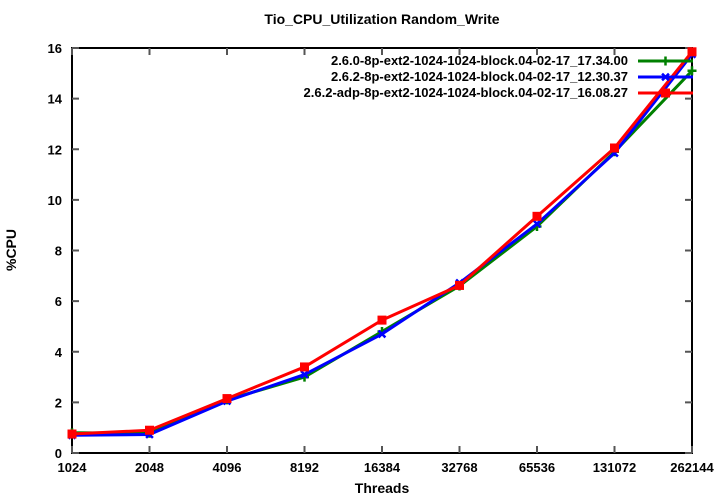 The image size is (720, 504). What do you see at coordinates (58, 453) in the screenshot?
I see `y-tick-label: 0` at bounding box center [58, 453].